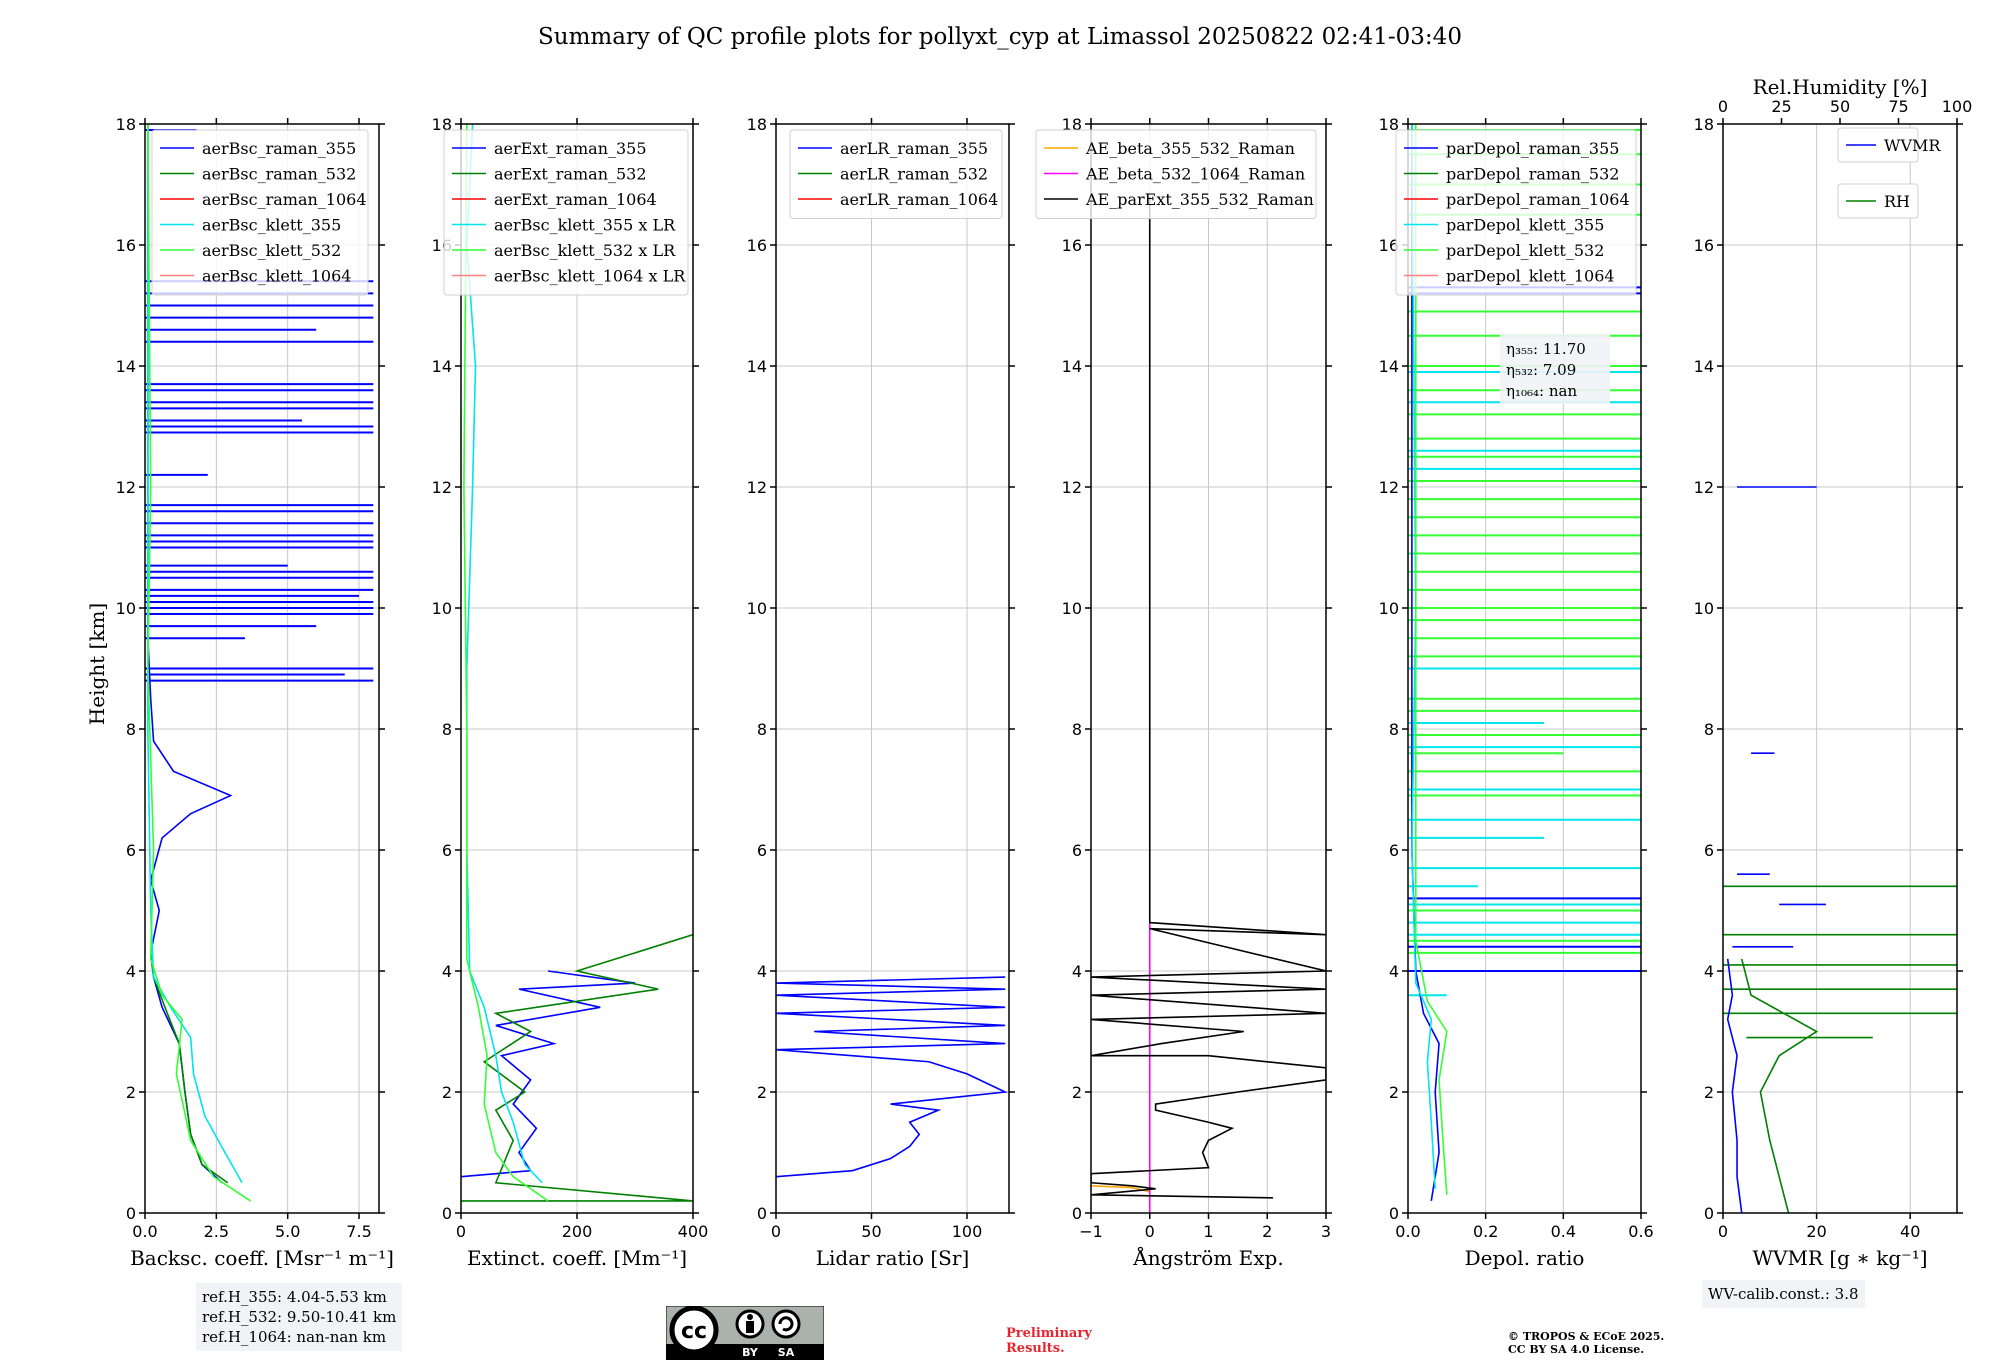 The image size is (2000, 1360). I want to click on legend-entry: parDepol_klett_1064, so click(1530, 276).